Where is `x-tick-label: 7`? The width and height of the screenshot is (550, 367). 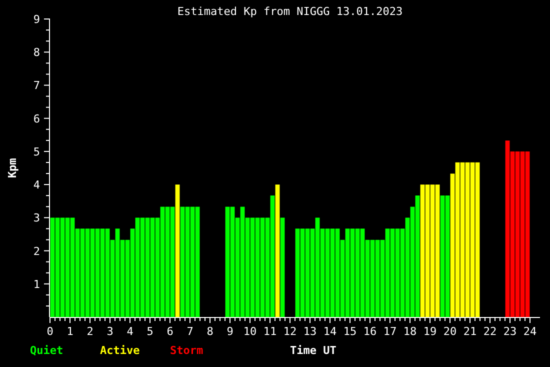 x-tick-label: 7 is located at coordinates (190, 331).